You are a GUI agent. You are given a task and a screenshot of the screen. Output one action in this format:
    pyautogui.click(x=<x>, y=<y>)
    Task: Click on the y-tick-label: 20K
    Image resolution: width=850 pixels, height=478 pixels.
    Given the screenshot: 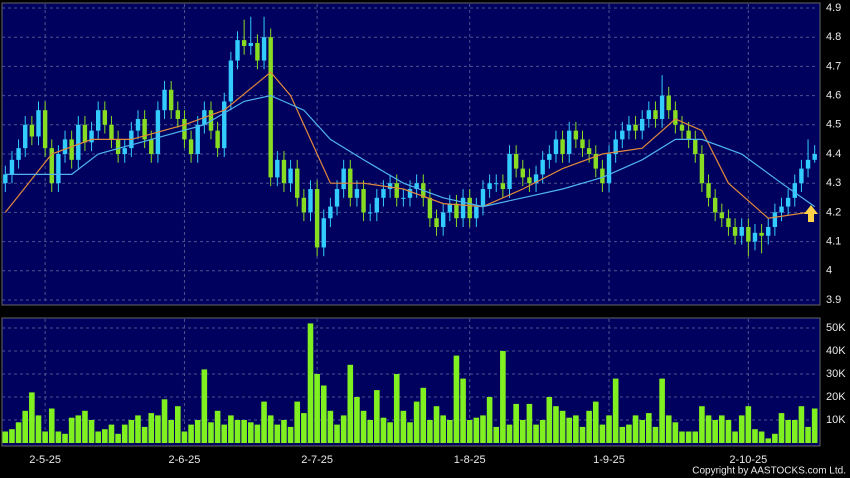 What is the action you would take?
    pyautogui.click(x=836, y=397)
    